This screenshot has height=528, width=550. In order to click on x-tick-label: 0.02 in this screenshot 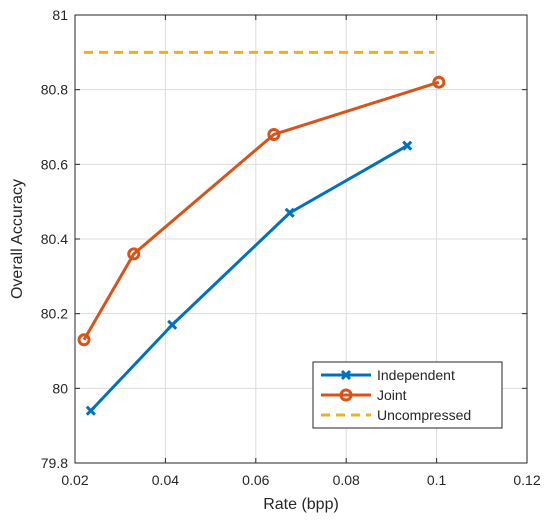, I will do `click(74, 480)`.